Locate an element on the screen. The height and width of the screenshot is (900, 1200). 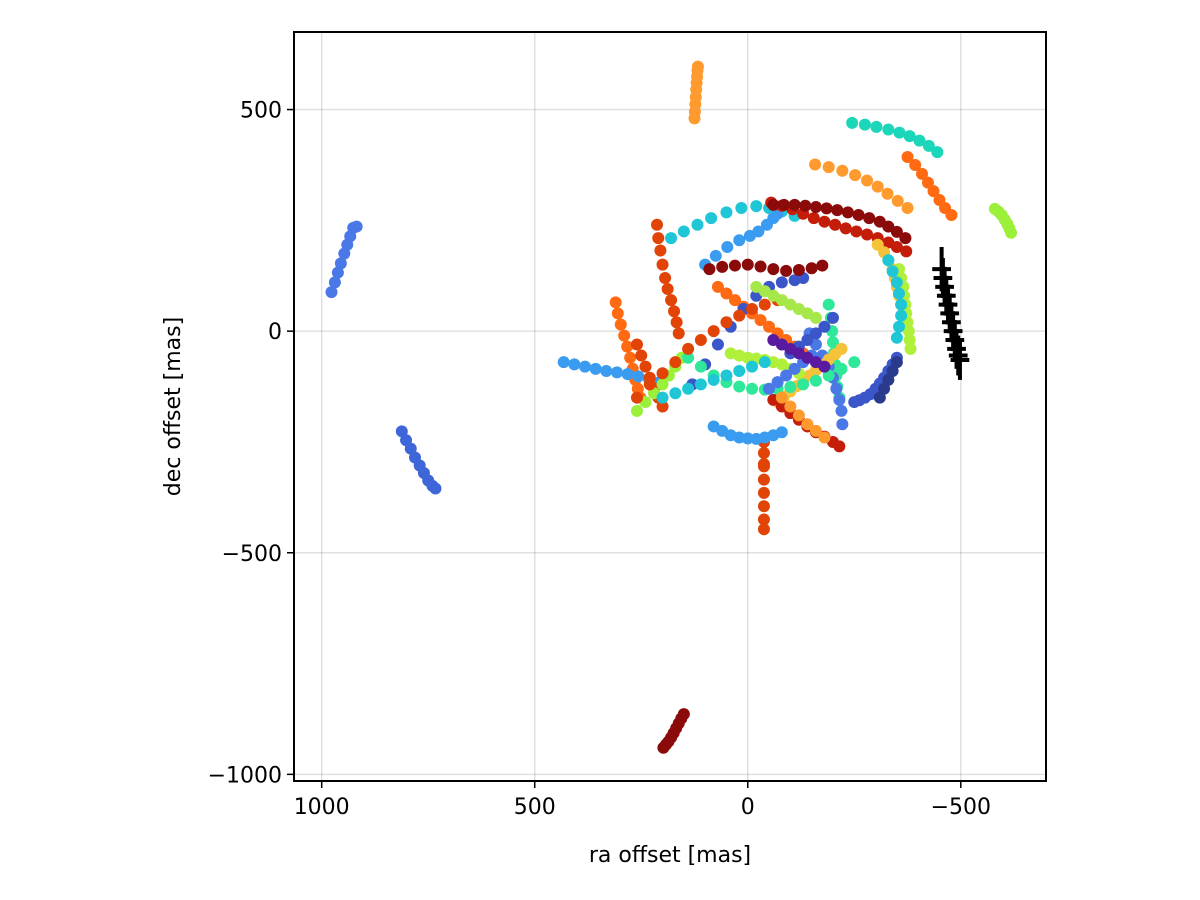
y-tick-label: 0 is located at coordinates (275, 332).